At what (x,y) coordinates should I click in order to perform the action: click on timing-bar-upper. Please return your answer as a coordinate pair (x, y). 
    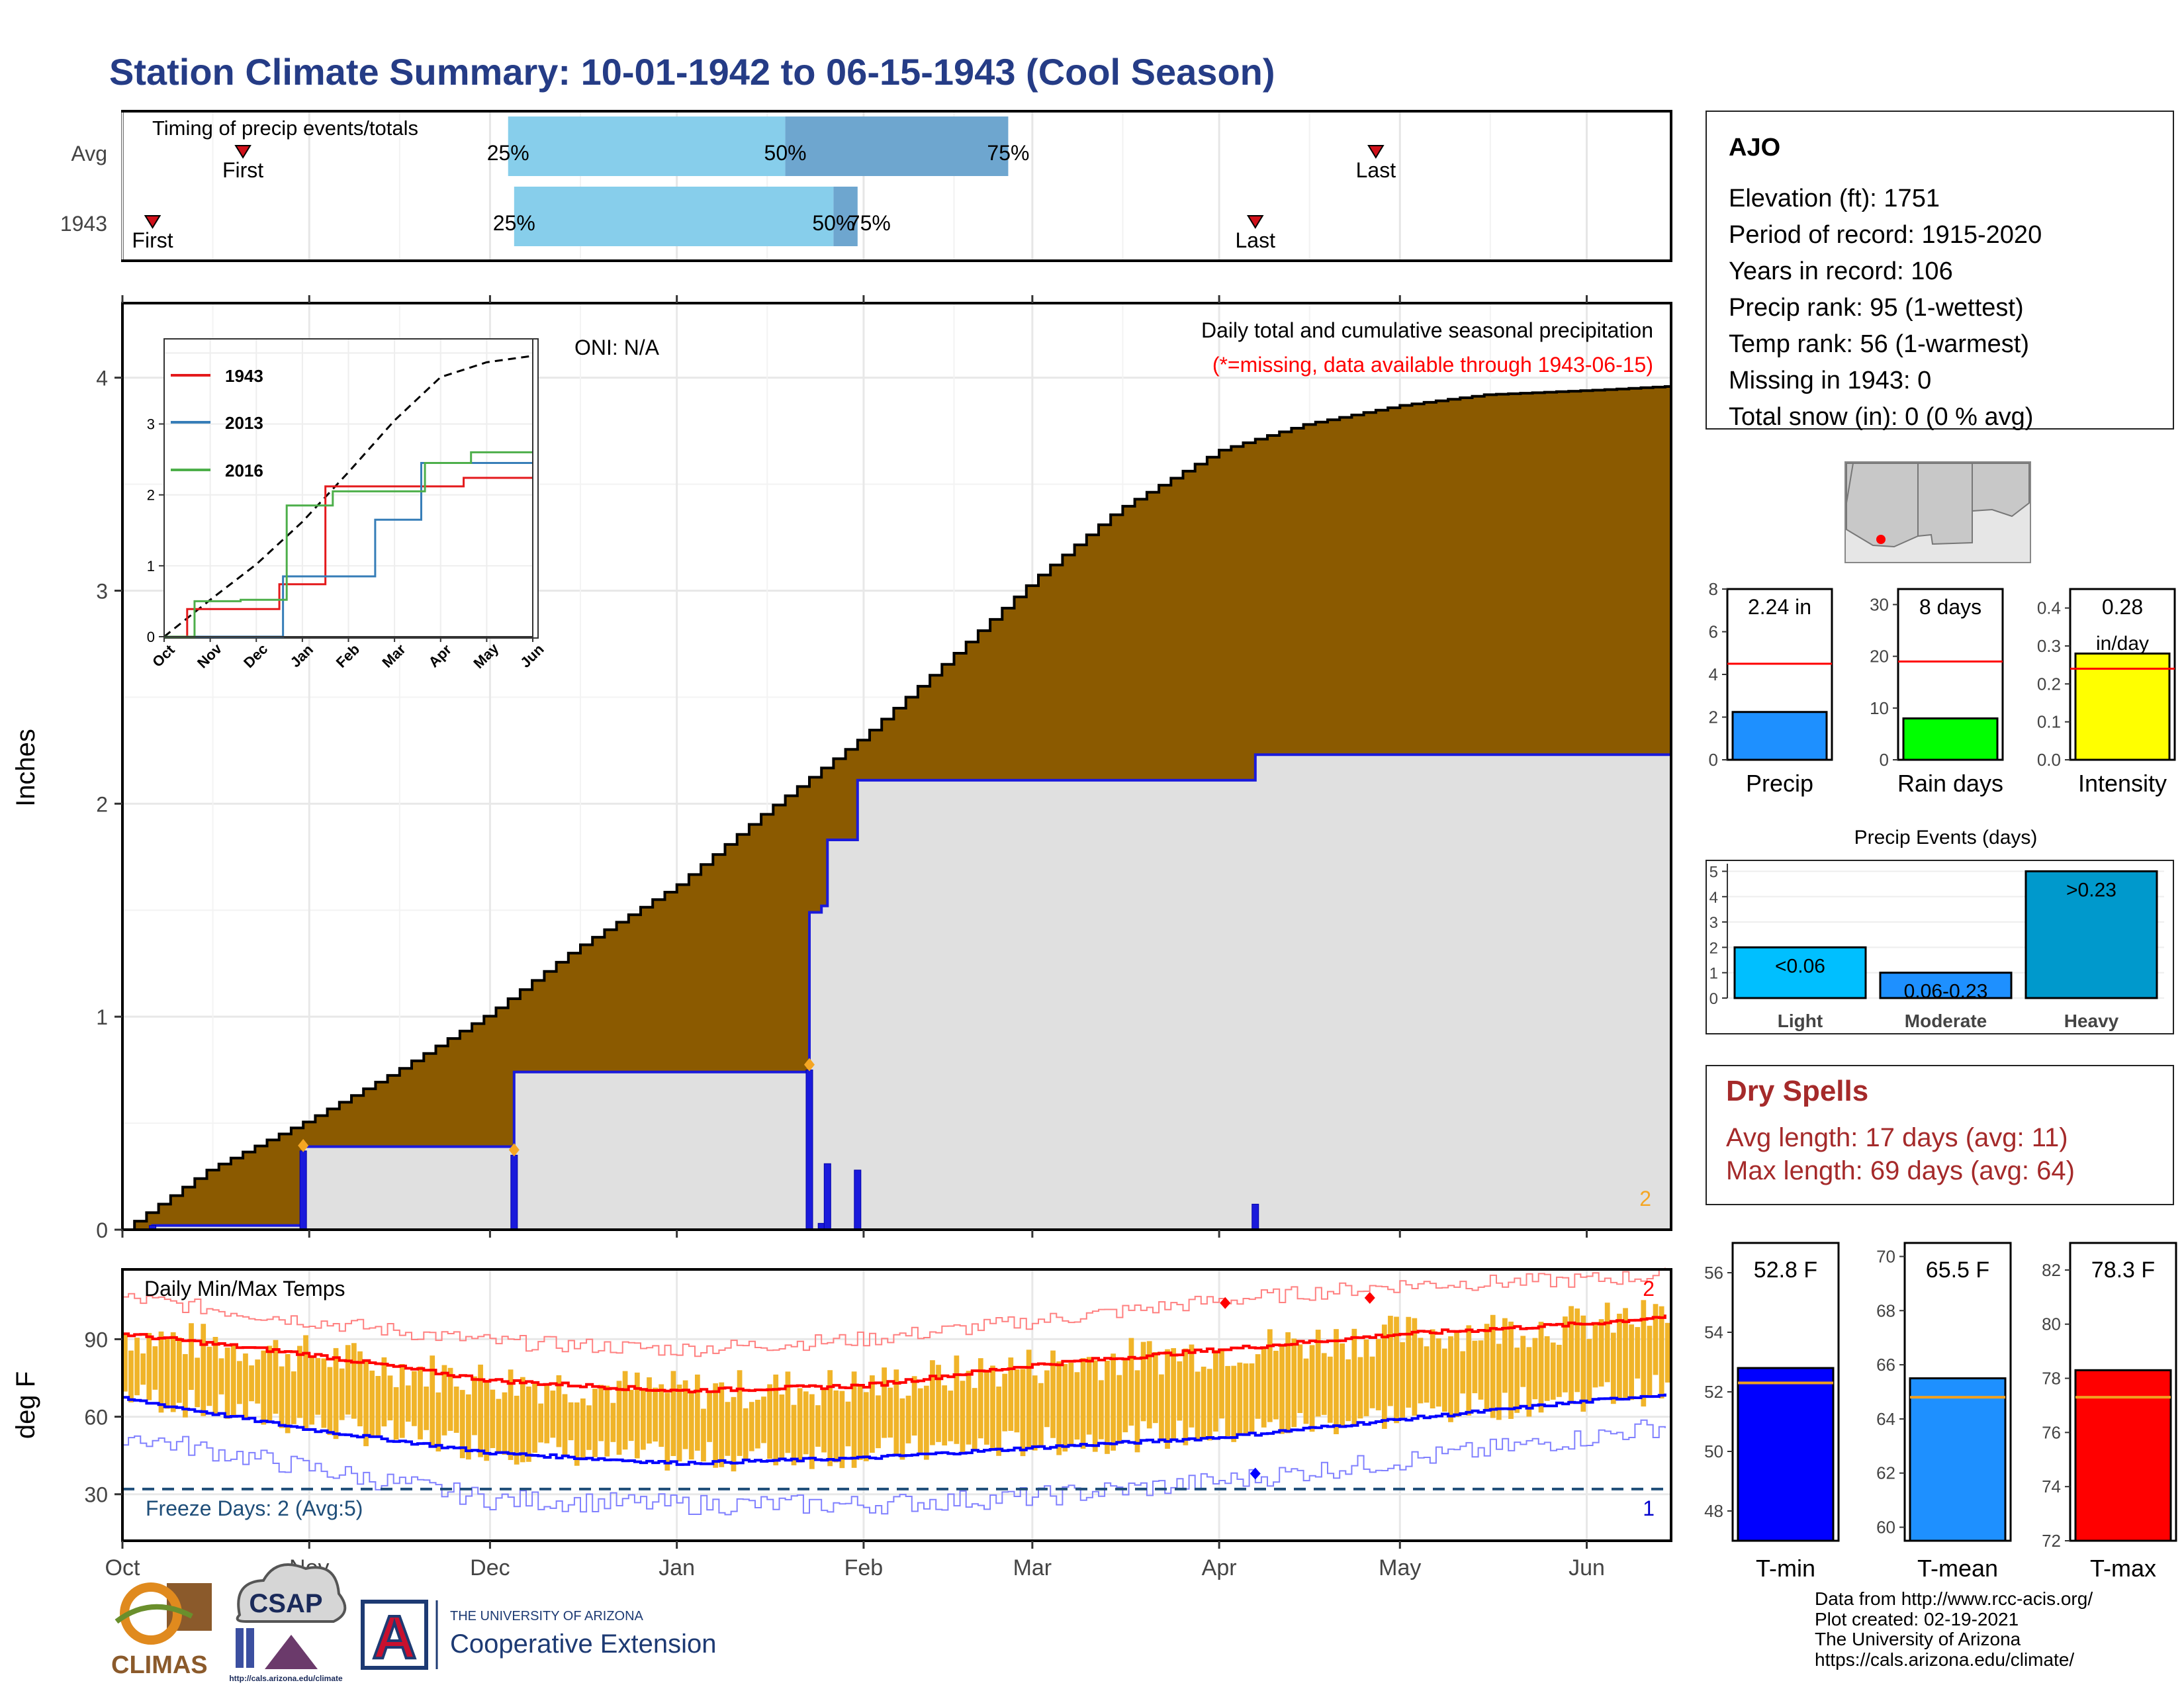
    Looking at the image, I should click on (845, 217).